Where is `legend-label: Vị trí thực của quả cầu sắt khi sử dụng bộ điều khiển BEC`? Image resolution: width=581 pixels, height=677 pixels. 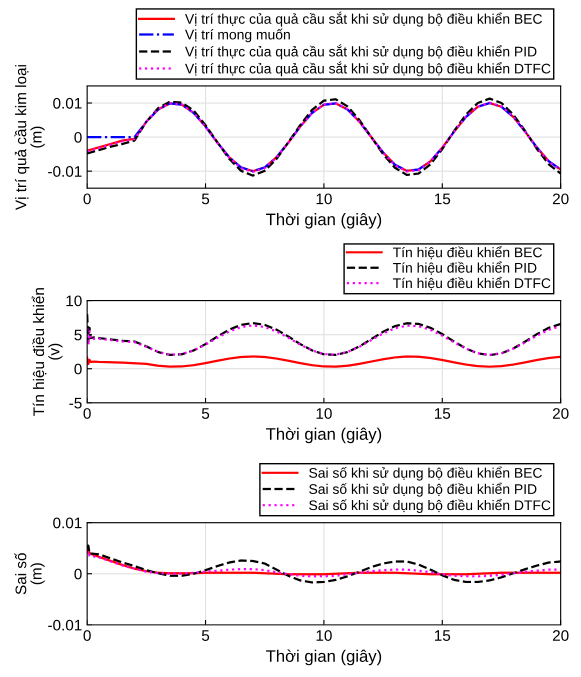
legend-label: Vị trí thực của quả cầu sắt khi sử dụng bộ điều khiển BEC is located at coordinates (363, 19).